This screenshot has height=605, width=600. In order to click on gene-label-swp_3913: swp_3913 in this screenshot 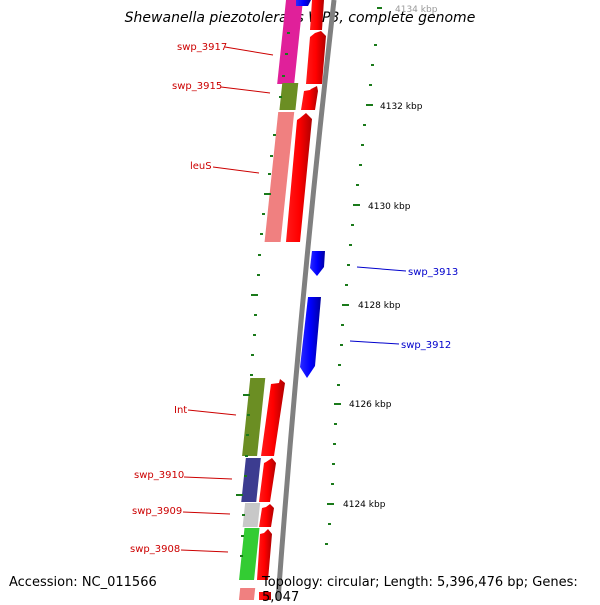, I will do `click(433, 272)`.